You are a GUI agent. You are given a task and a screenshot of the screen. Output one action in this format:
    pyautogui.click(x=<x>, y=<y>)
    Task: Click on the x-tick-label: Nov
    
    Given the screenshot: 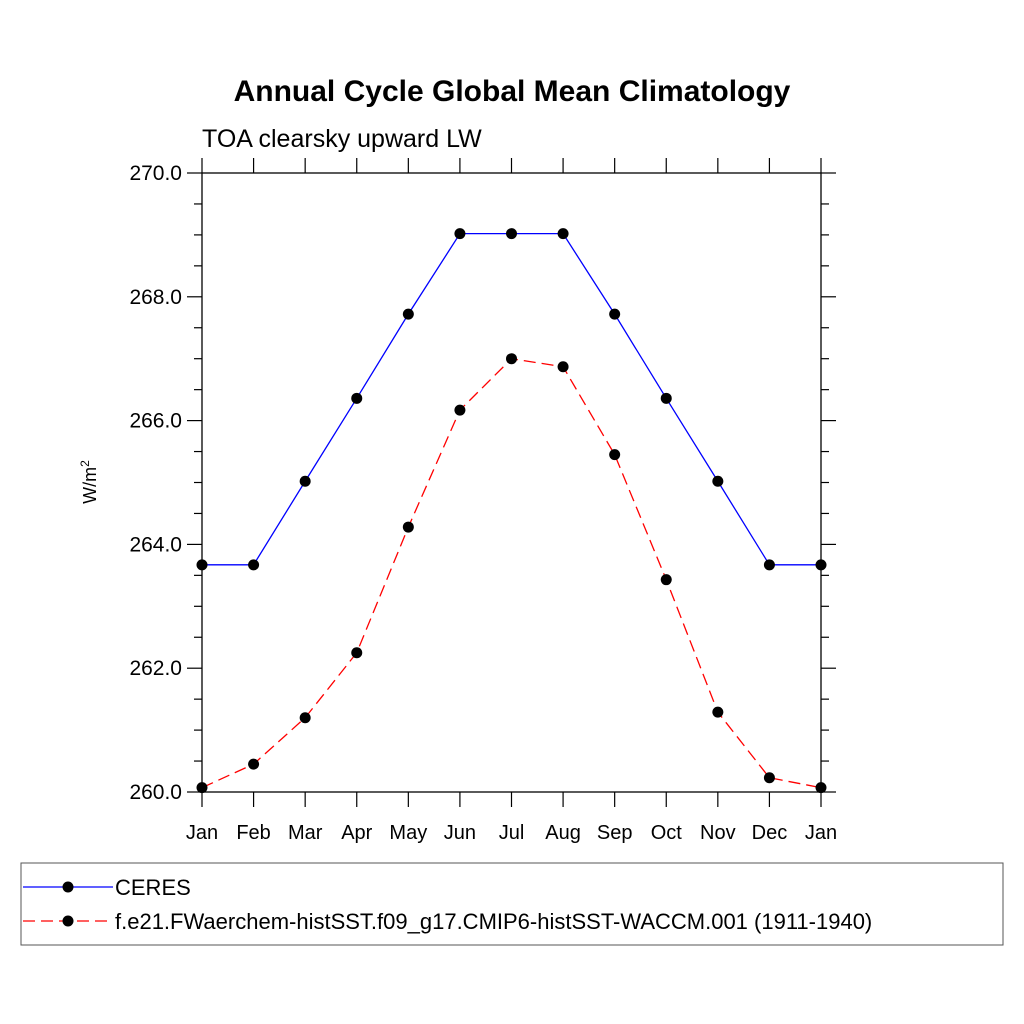 What is the action you would take?
    pyautogui.click(x=718, y=833)
    